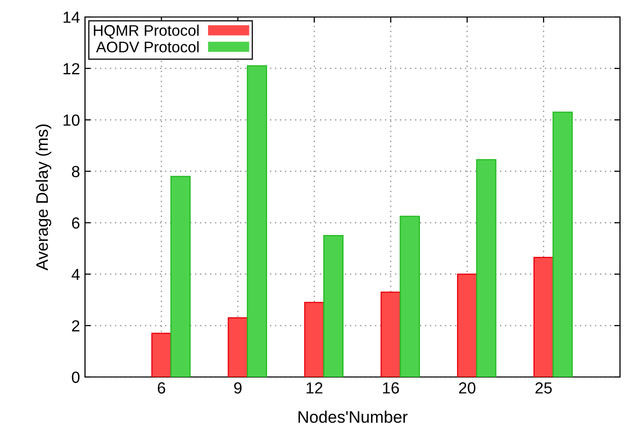 This screenshot has height=437, width=625. I want to click on x-axis-title: Nodes'Number, so click(353, 416).